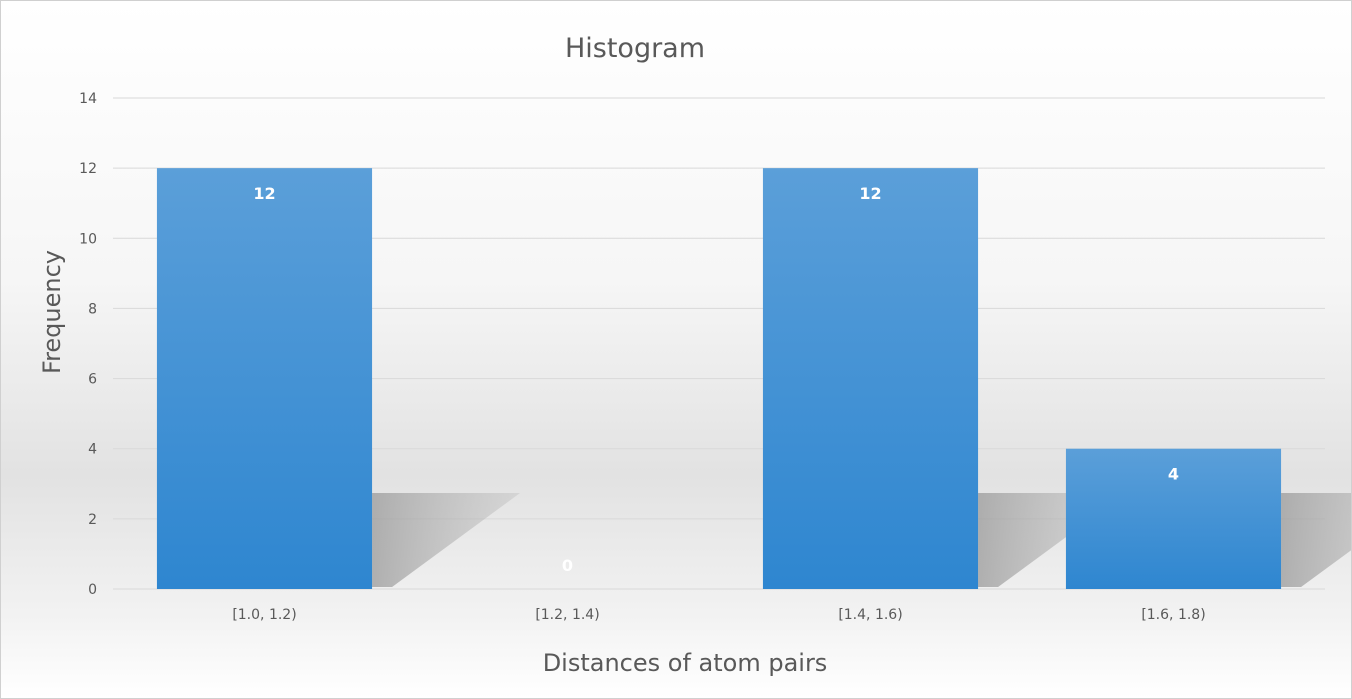 This screenshot has width=1352, height=699. What do you see at coordinates (92, 309) in the screenshot?
I see `y-tick-label: 8` at bounding box center [92, 309].